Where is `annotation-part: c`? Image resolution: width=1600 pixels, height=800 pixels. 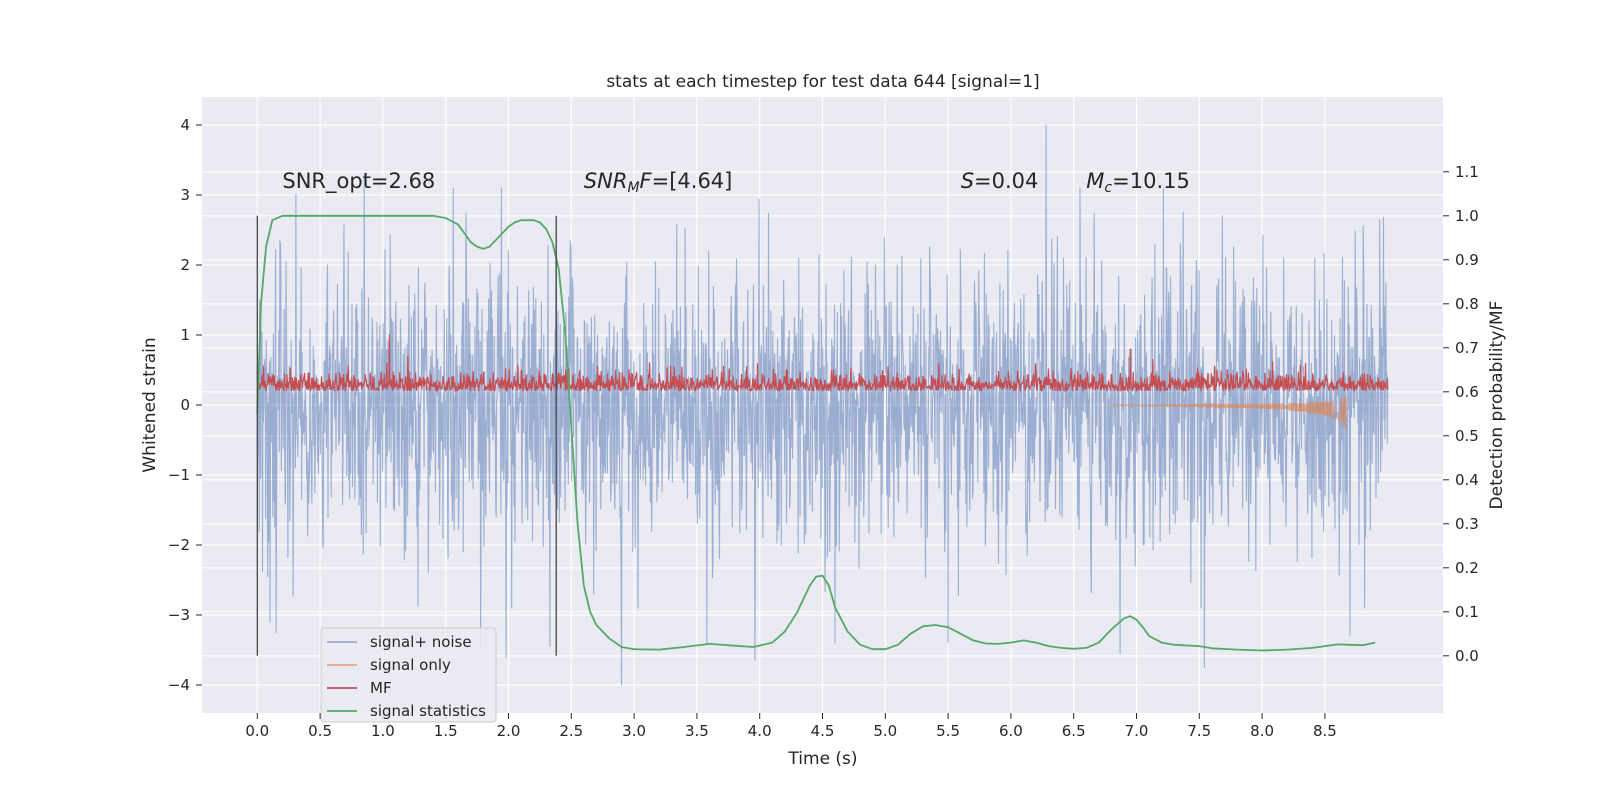
annotation-part: c is located at coordinates (1108, 188).